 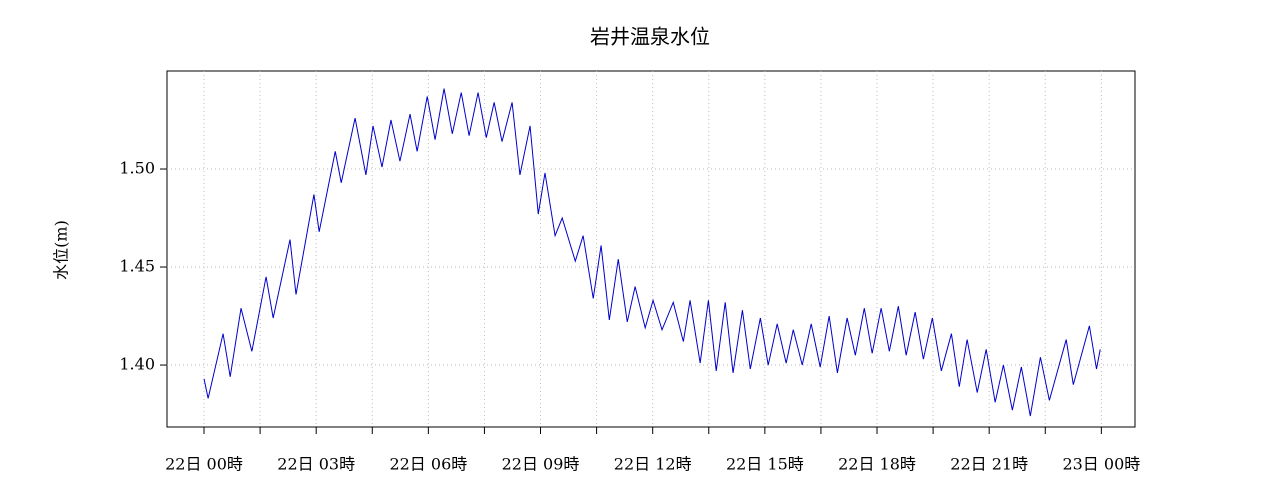 What do you see at coordinates (541, 464) in the screenshot?
I see `x-tick-label: 22日 09時` at bounding box center [541, 464].